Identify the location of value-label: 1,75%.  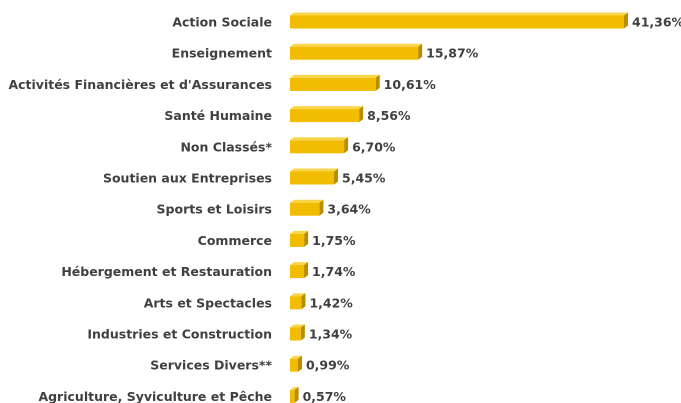
(334, 240).